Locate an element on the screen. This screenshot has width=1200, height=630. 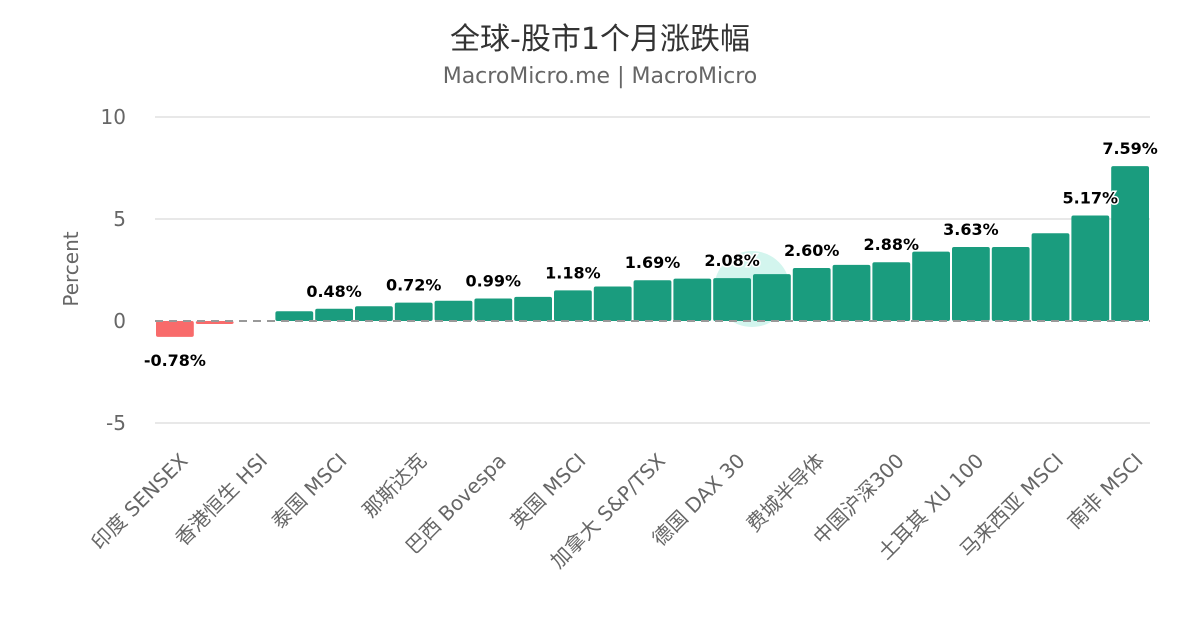
data-label: 2.60% is located at coordinates (812, 250).